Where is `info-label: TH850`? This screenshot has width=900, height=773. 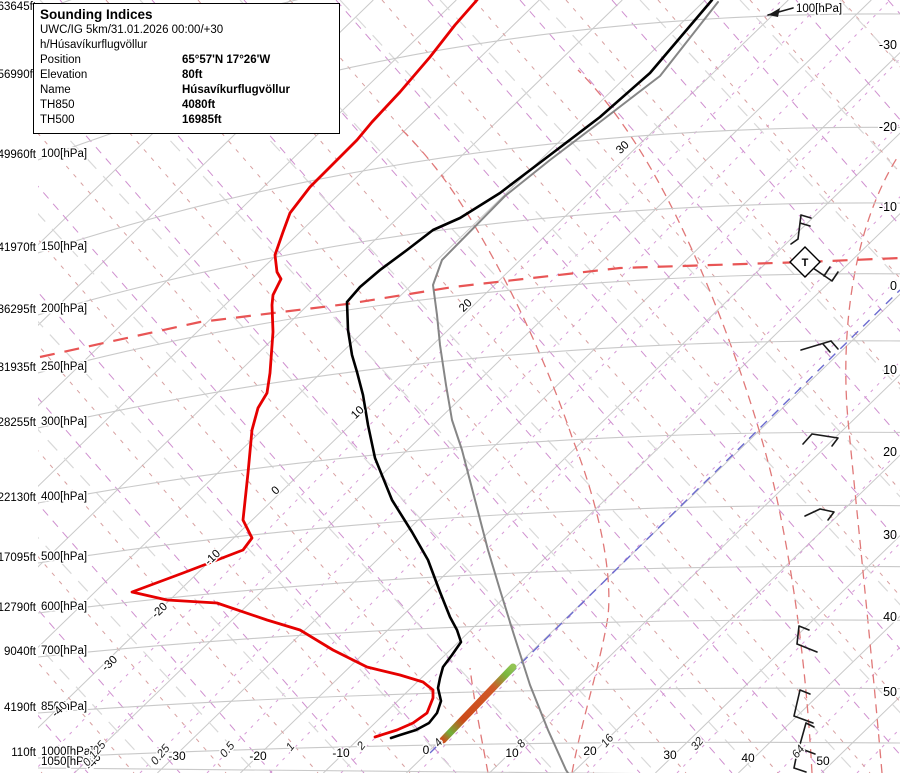
info-label: TH850 is located at coordinates (57, 105).